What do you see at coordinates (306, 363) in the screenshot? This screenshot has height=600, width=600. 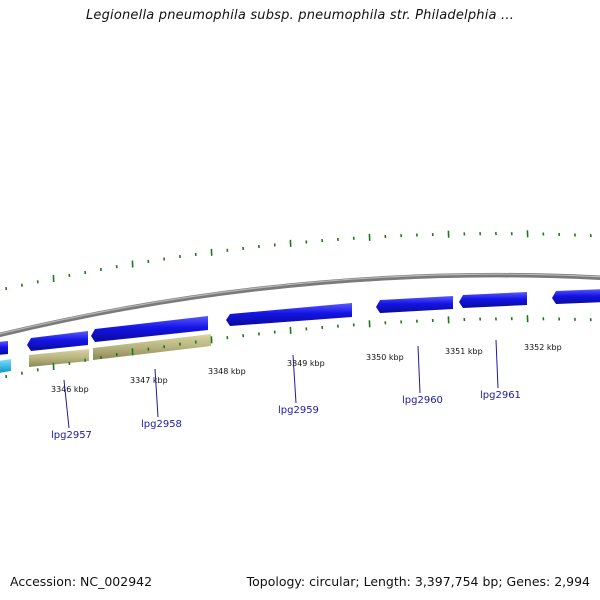 I see `kbp-label: 3349 kbp` at bounding box center [306, 363].